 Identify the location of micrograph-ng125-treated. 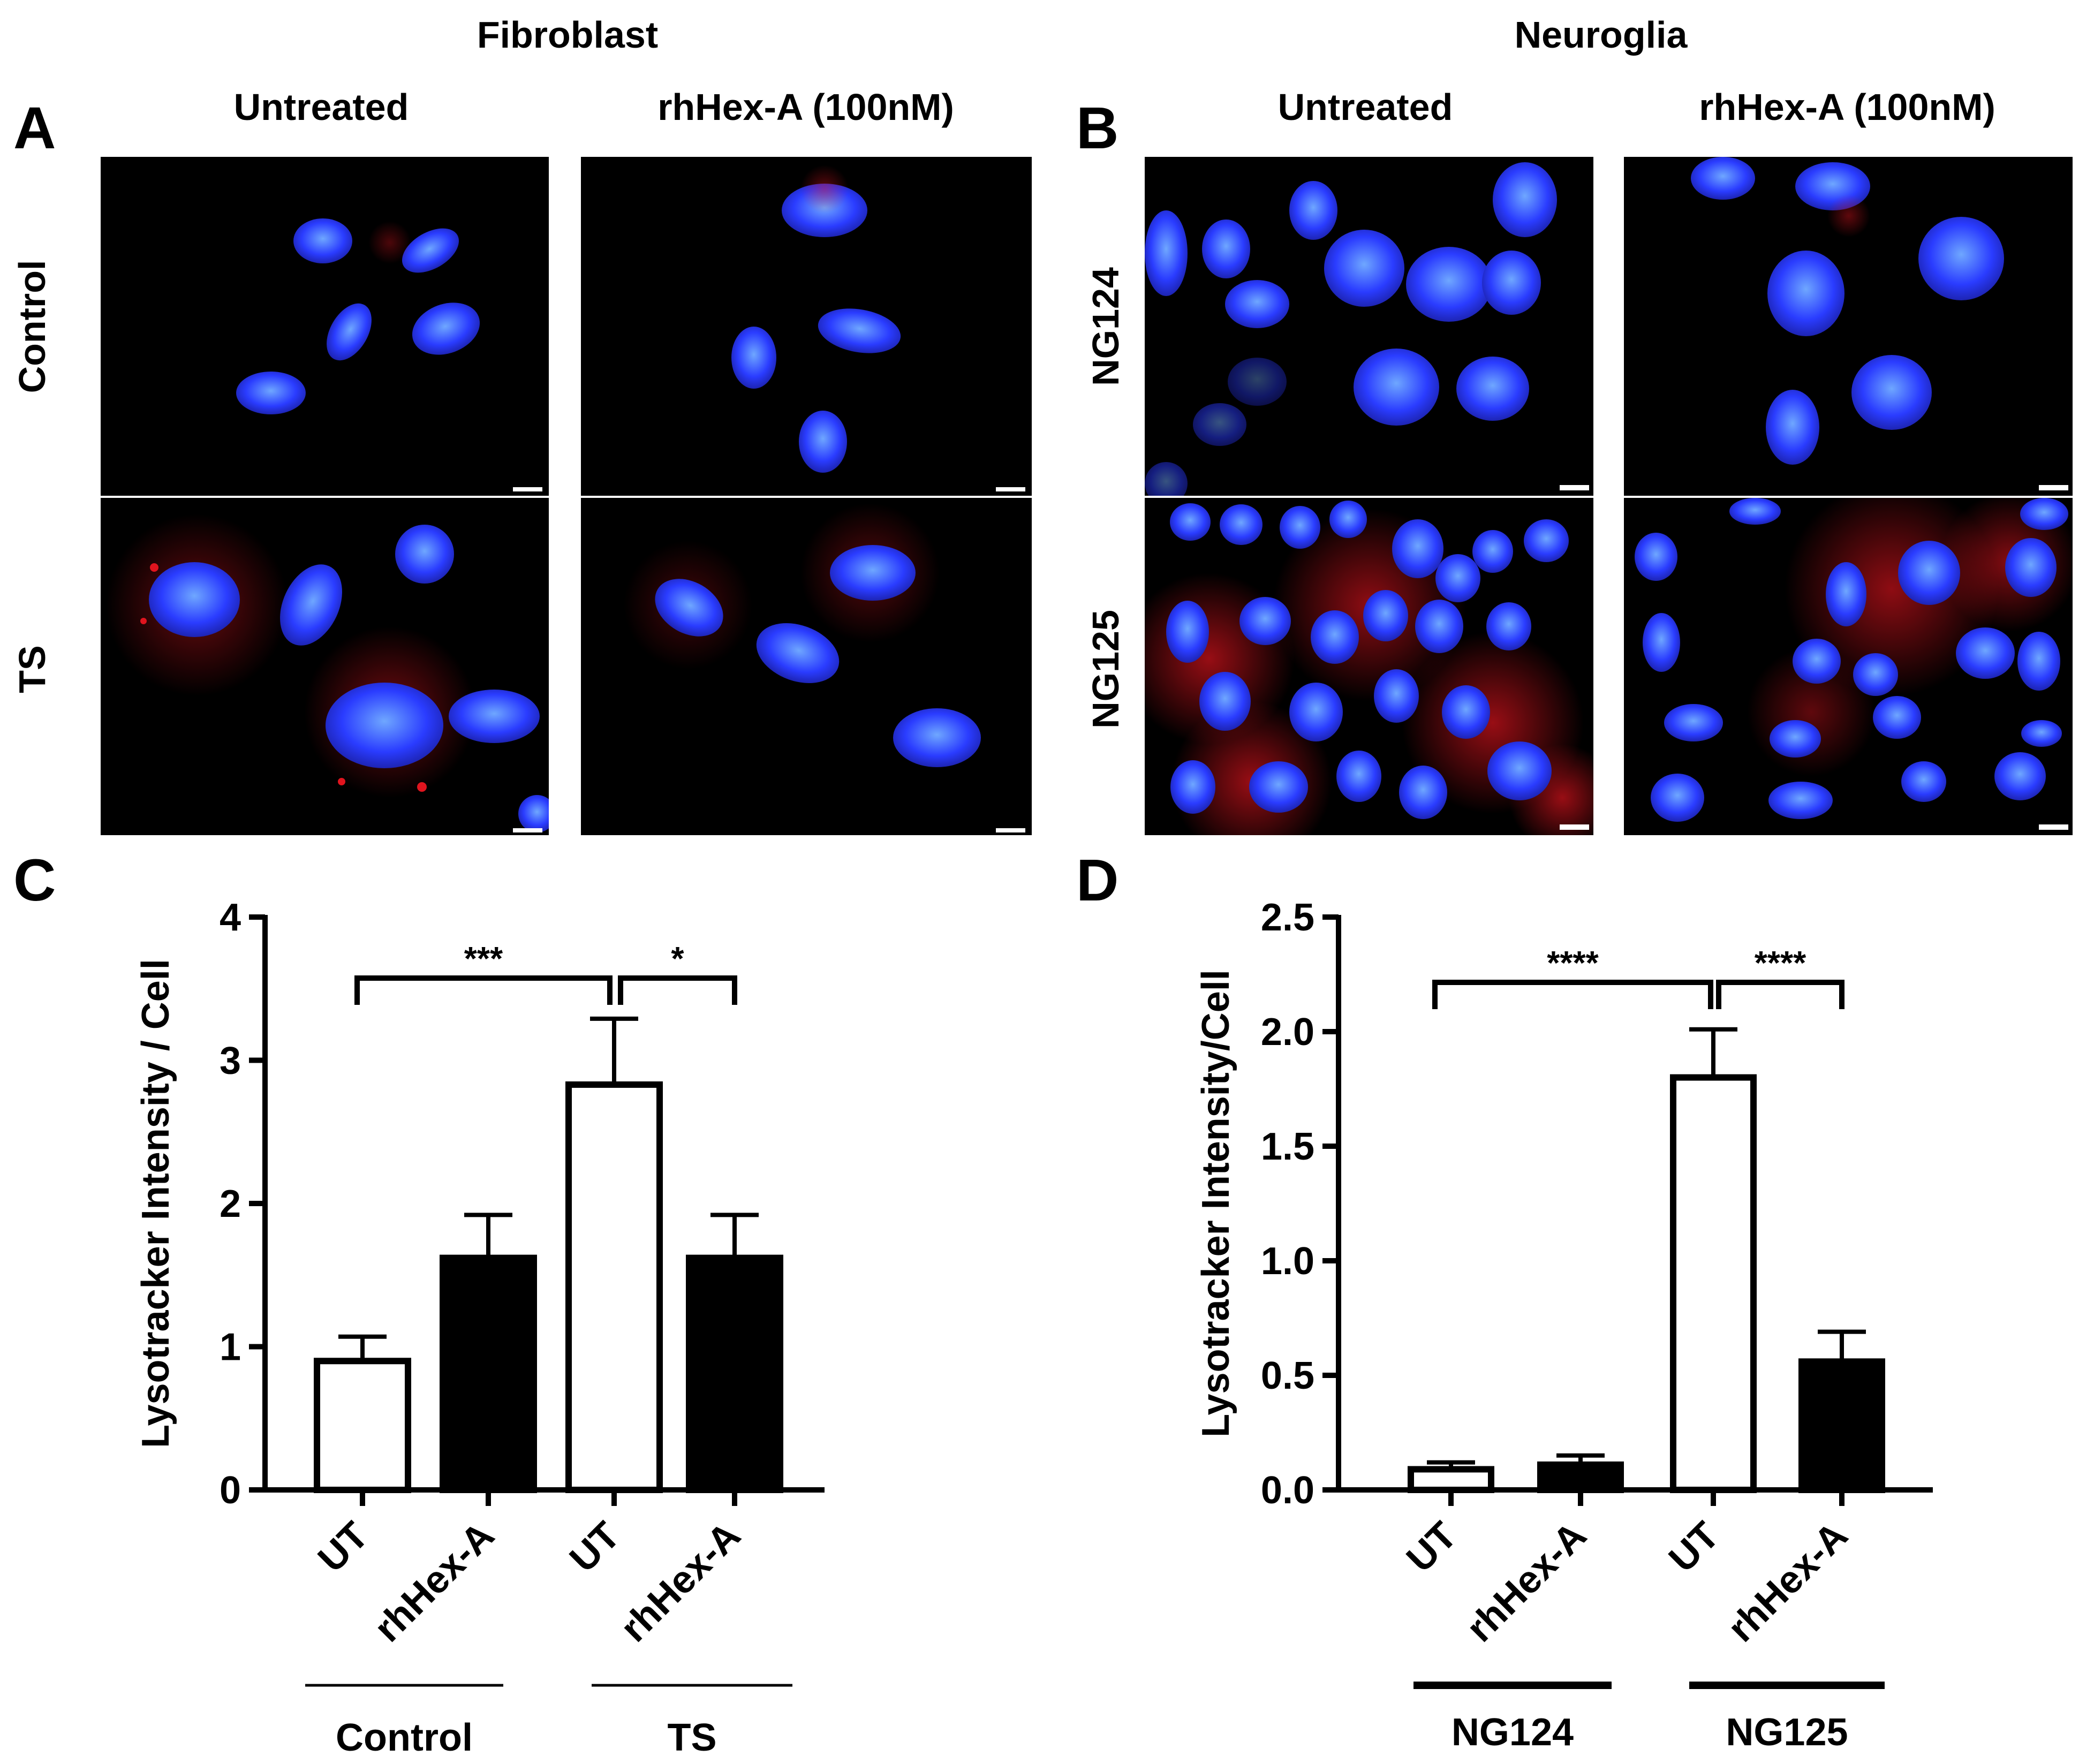
(1848, 667).